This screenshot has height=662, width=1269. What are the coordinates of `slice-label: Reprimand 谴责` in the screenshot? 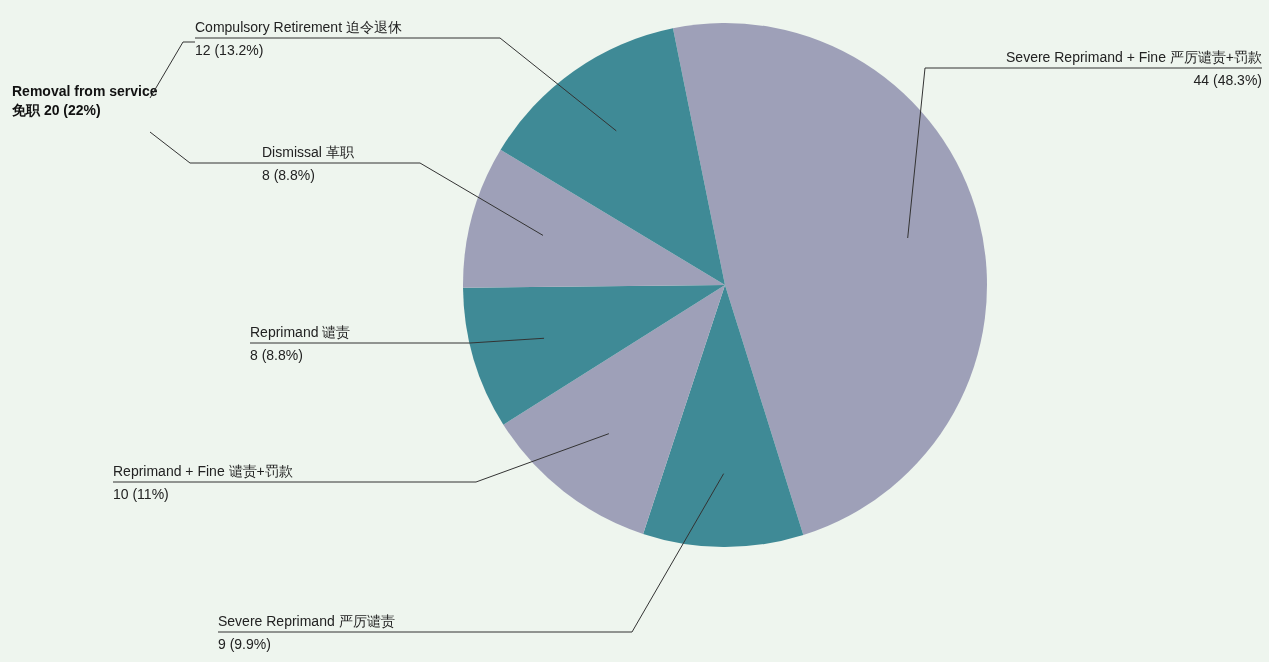 It's located at (300, 332).